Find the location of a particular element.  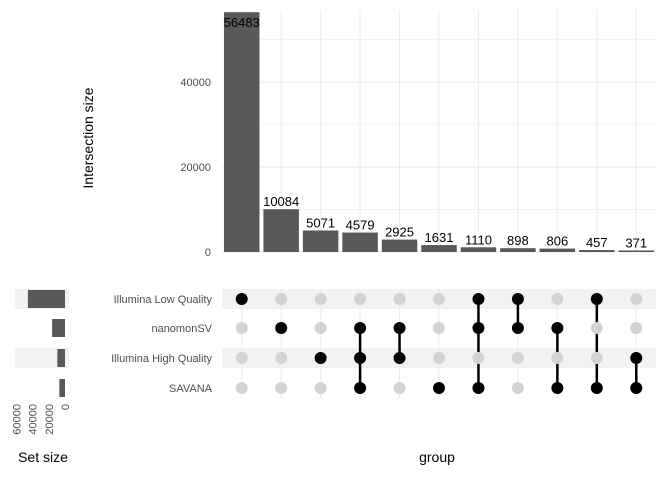

set-label: SAVANA is located at coordinates (191, 389).